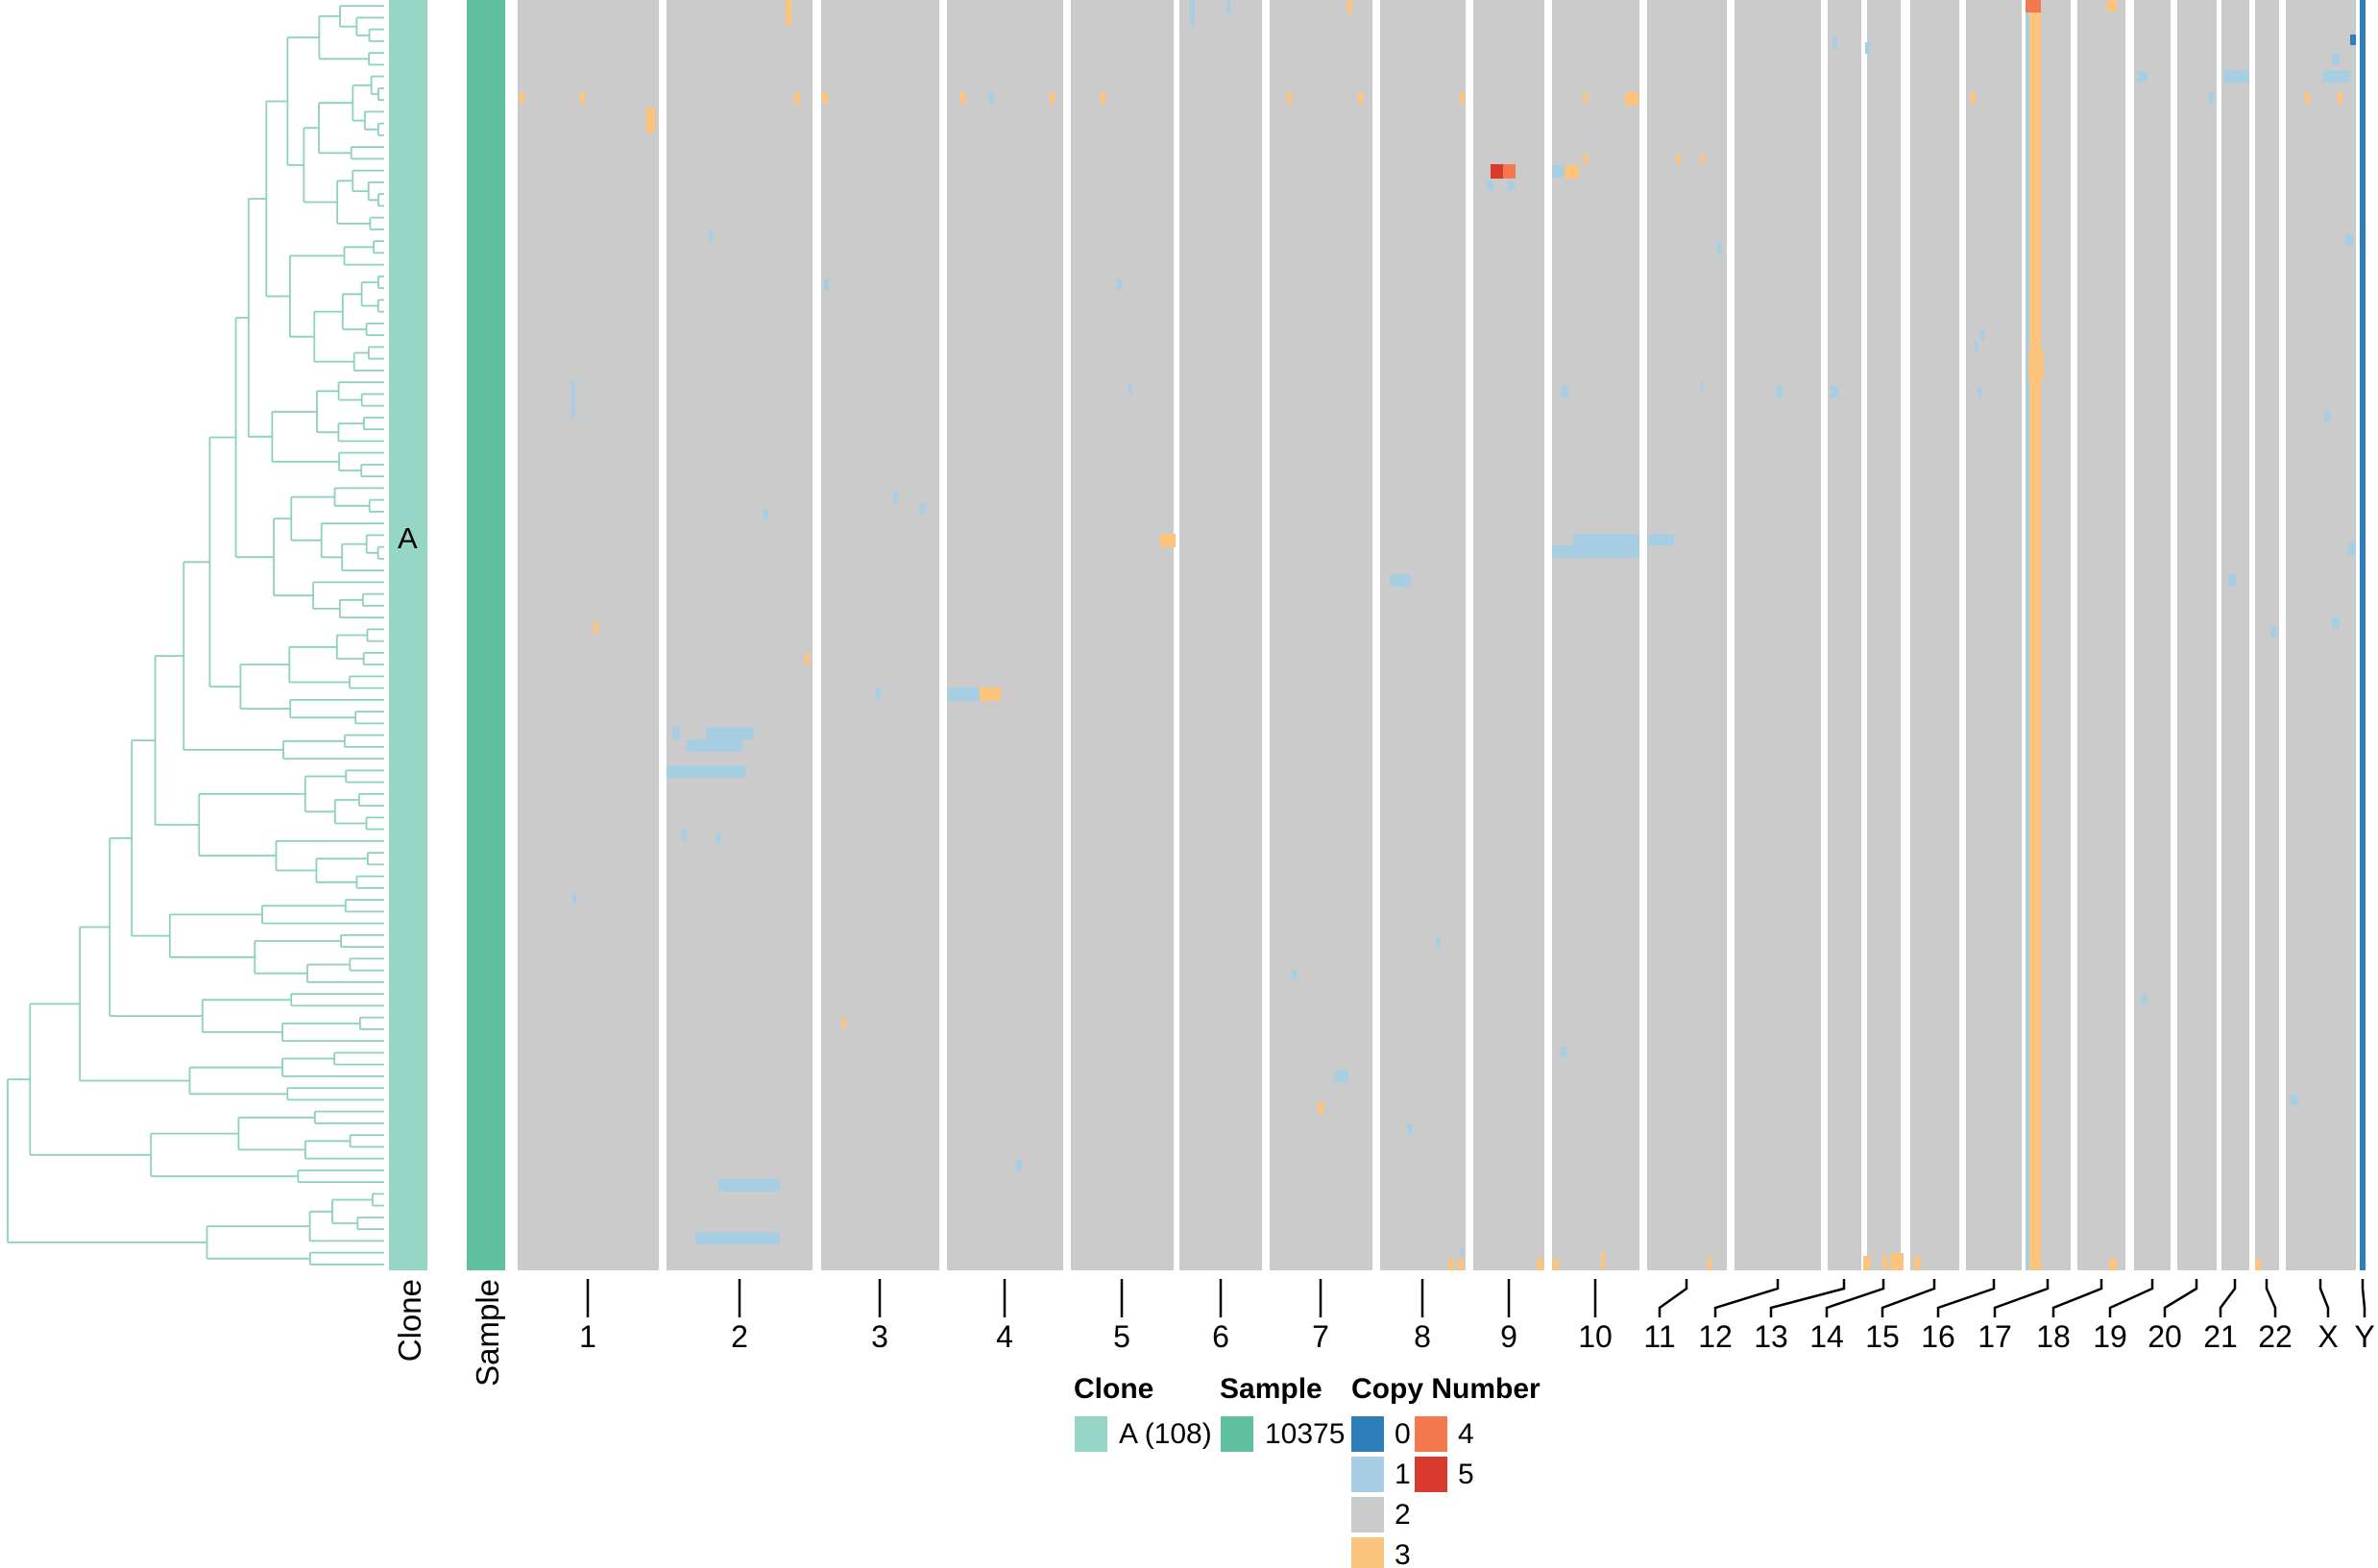  What do you see at coordinates (879, 1336) in the screenshot?
I see `chromosome-label-3: 3` at bounding box center [879, 1336].